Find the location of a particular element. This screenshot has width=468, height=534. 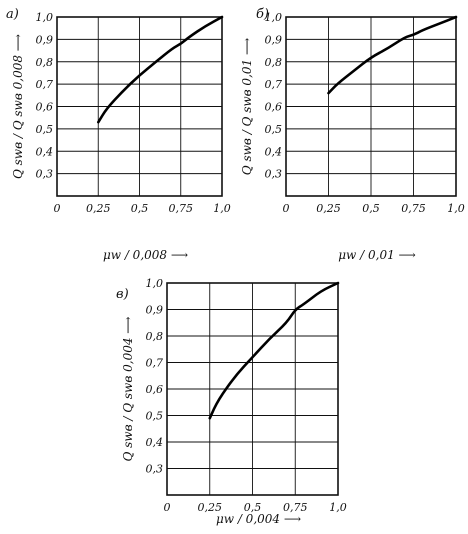

x-axis-label: μw / 0,008 ⟶ is located at coordinates (145, 255).